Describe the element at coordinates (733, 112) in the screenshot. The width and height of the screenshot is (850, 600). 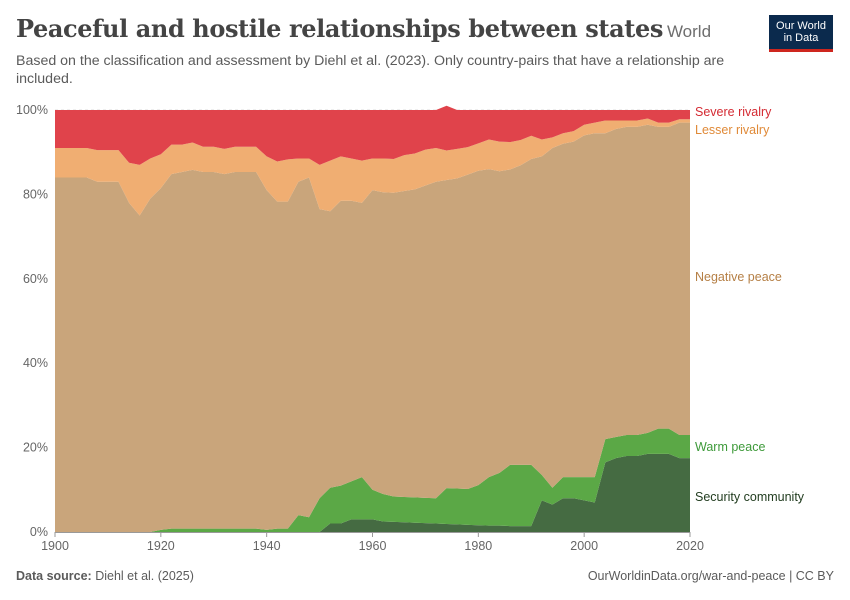
I see `series-label-severe-rivalry: Severe rivalry` at that location.